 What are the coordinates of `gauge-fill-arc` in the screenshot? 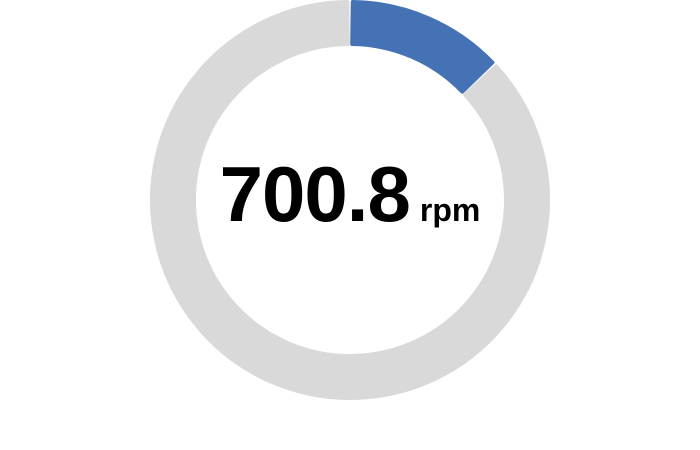 It's located at (422, 47).